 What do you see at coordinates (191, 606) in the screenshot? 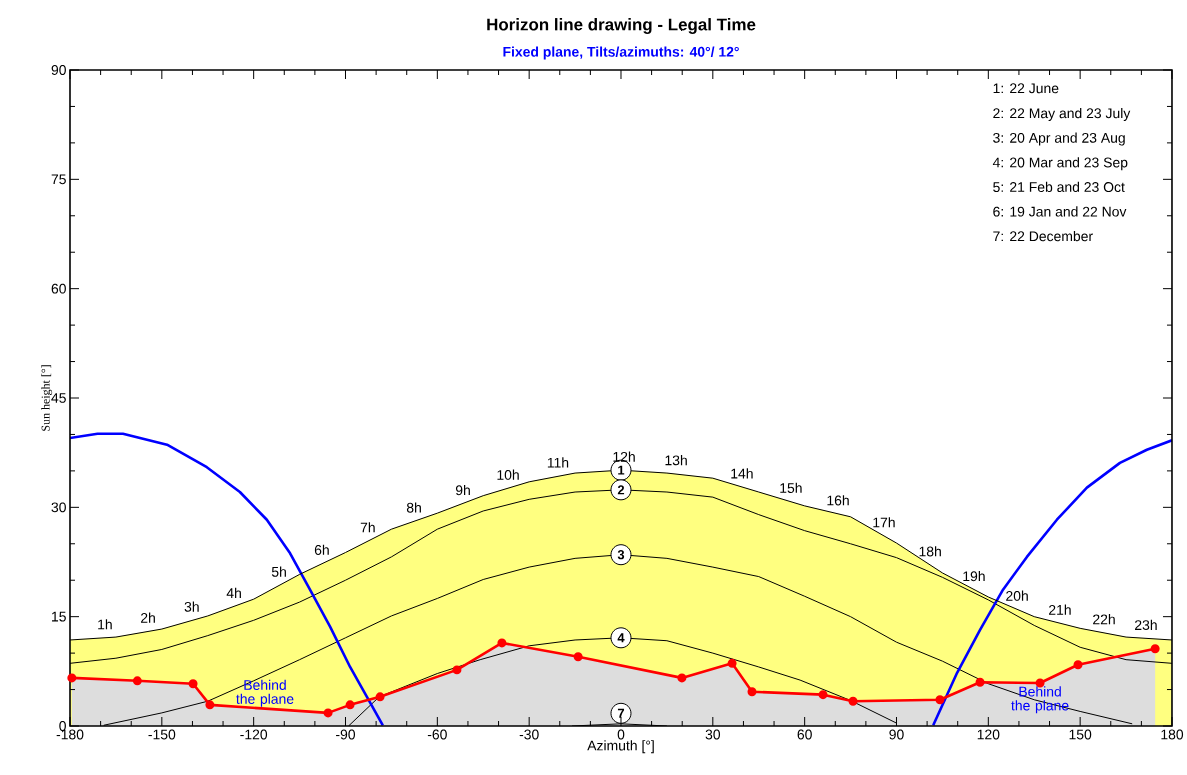
I see `annotation: 3h` at bounding box center [191, 606].